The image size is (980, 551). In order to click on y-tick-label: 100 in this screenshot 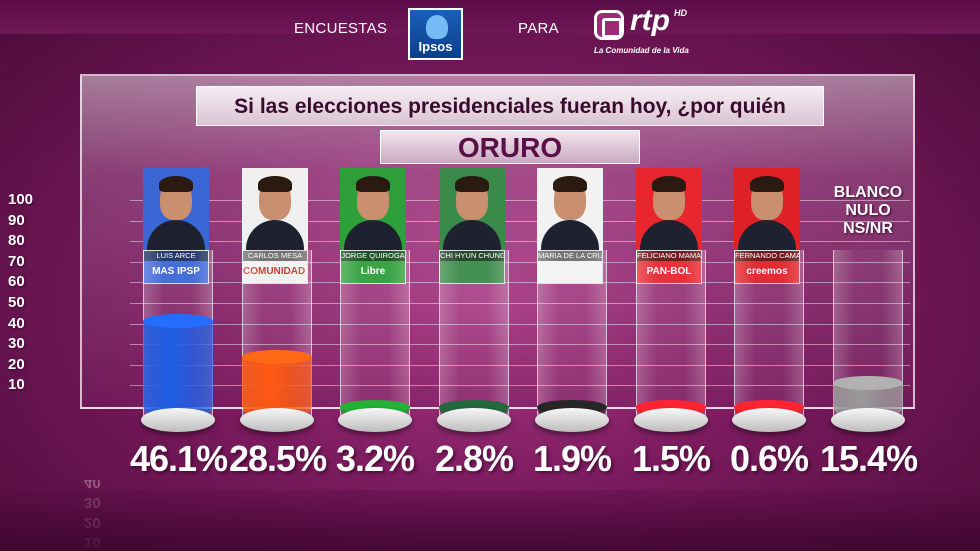, I will do `click(21, 199)`.